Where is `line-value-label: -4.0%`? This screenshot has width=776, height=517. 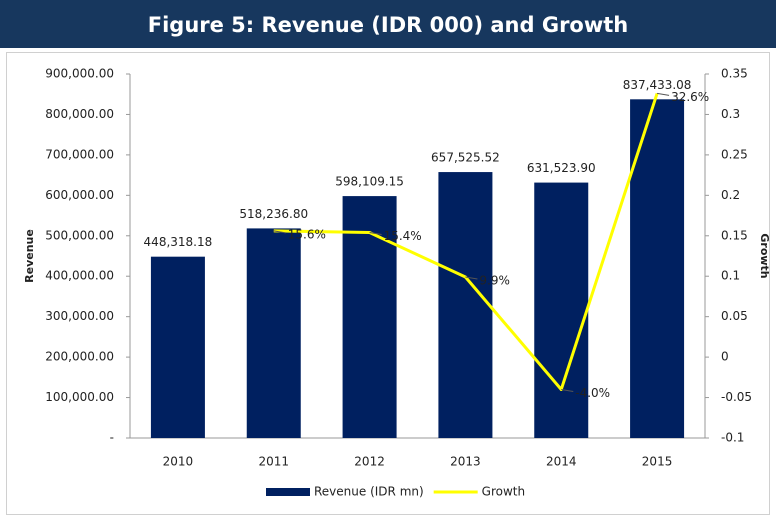
line-value-label: -4.0% is located at coordinates (592, 393).